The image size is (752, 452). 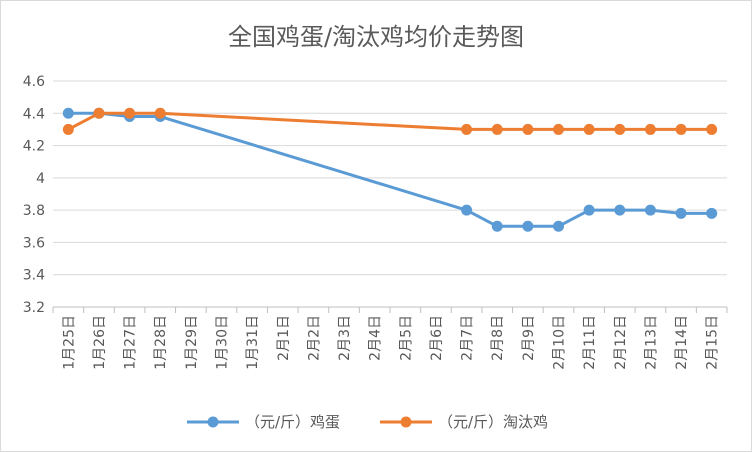 I want to click on x-tick-label: 1月31日, so click(x=253, y=342).